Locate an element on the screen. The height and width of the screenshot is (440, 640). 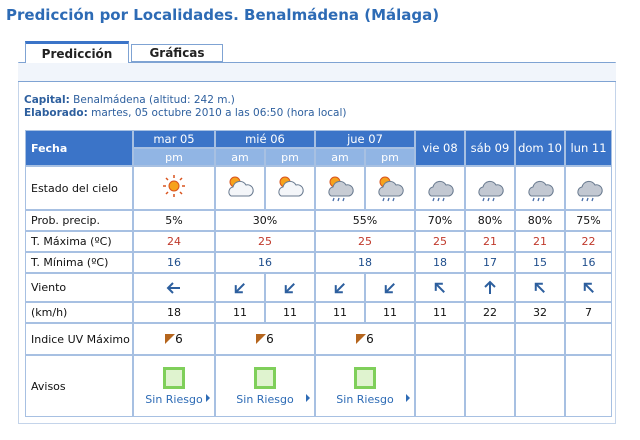
tab-active: Predicción is located at coordinates (77, 52).